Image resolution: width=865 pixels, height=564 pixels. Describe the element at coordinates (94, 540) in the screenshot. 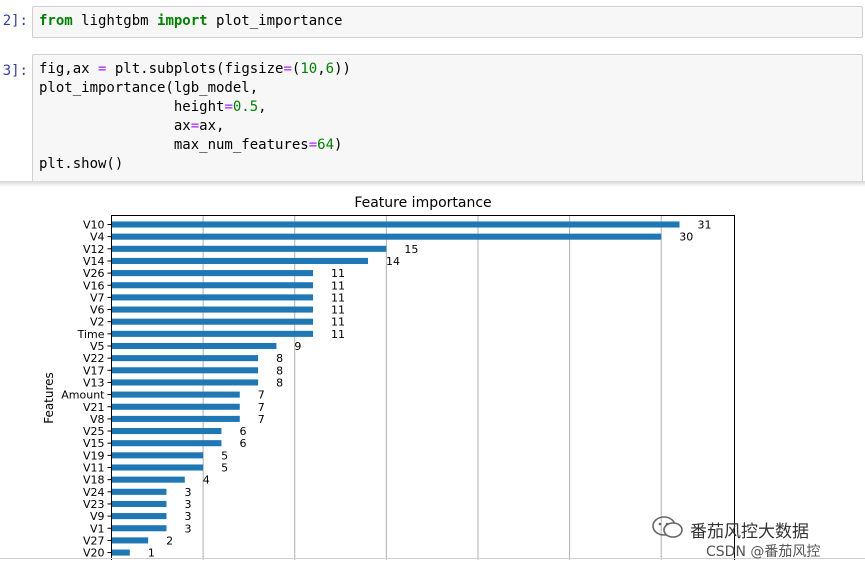

I see `y-tick-label: V27` at that location.